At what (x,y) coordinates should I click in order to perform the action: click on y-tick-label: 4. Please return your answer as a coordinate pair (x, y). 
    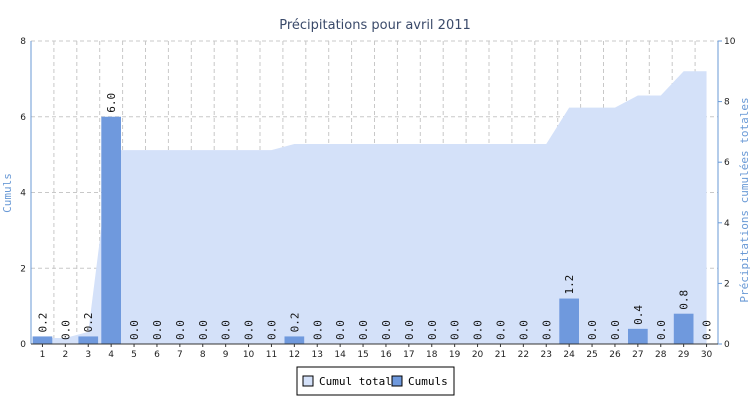
    Looking at the image, I should click on (23, 194).